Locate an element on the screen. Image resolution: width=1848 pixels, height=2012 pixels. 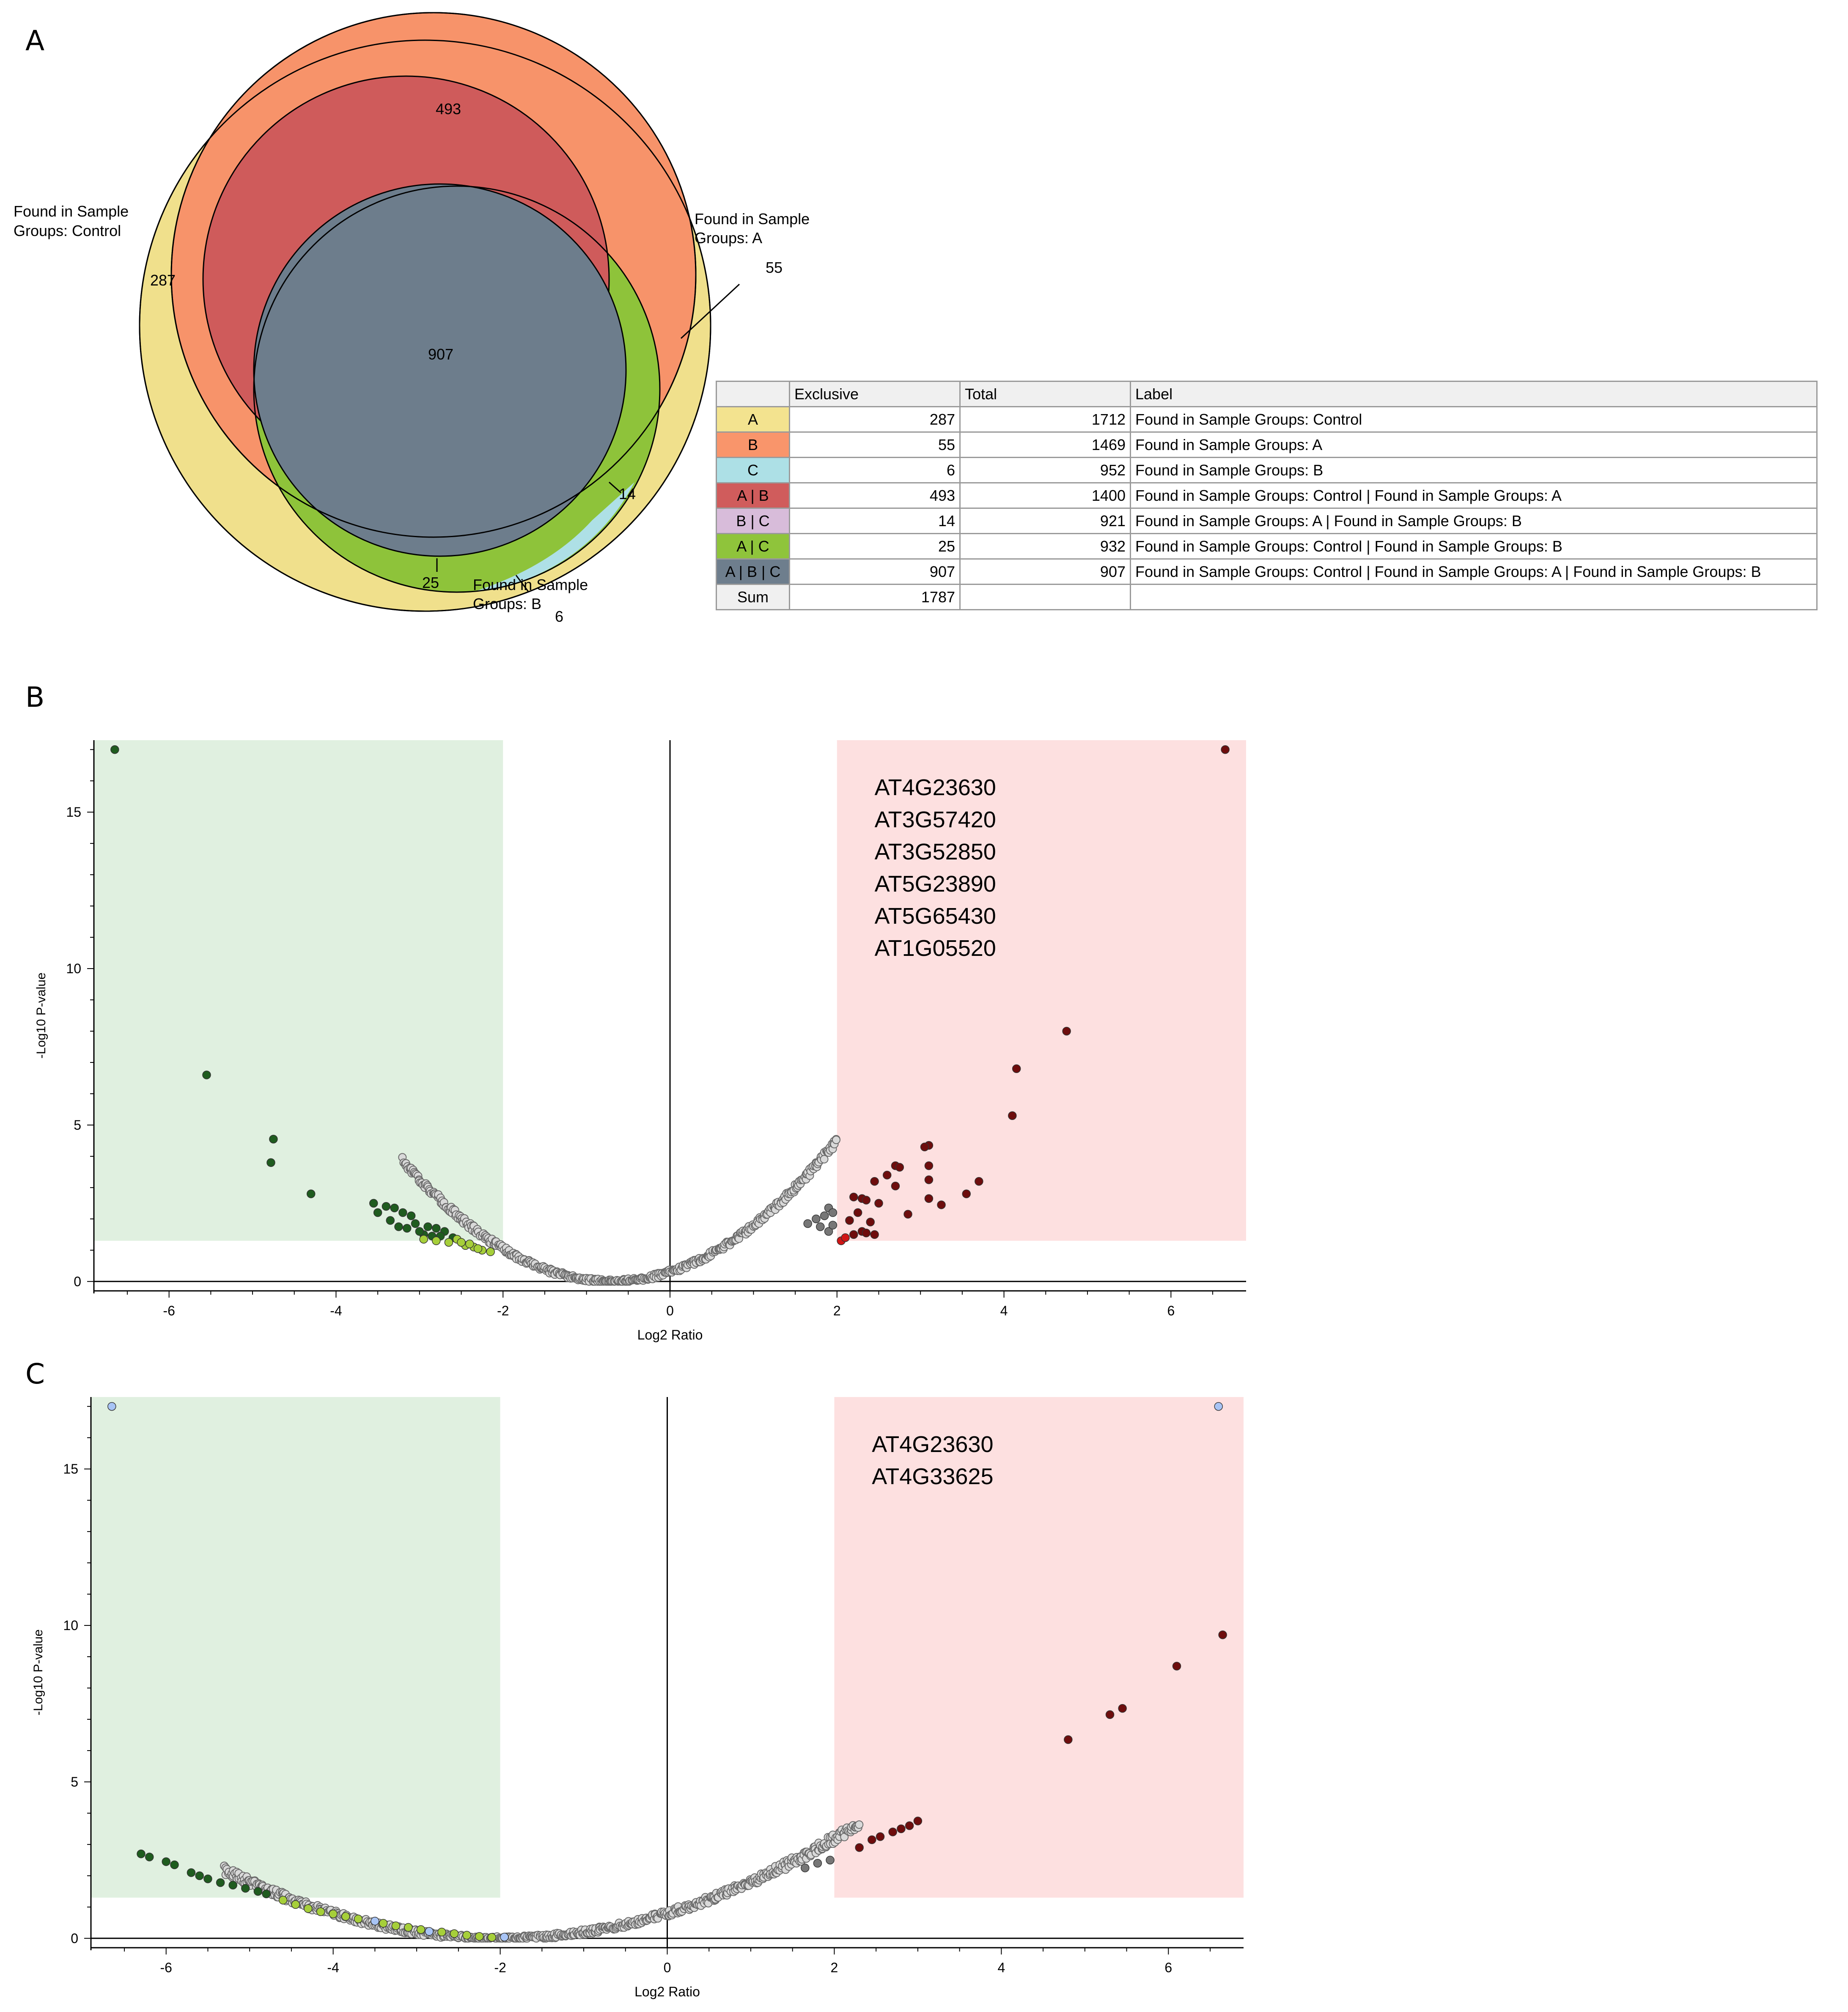
gene-label: AT5G65430 is located at coordinates (936, 916).